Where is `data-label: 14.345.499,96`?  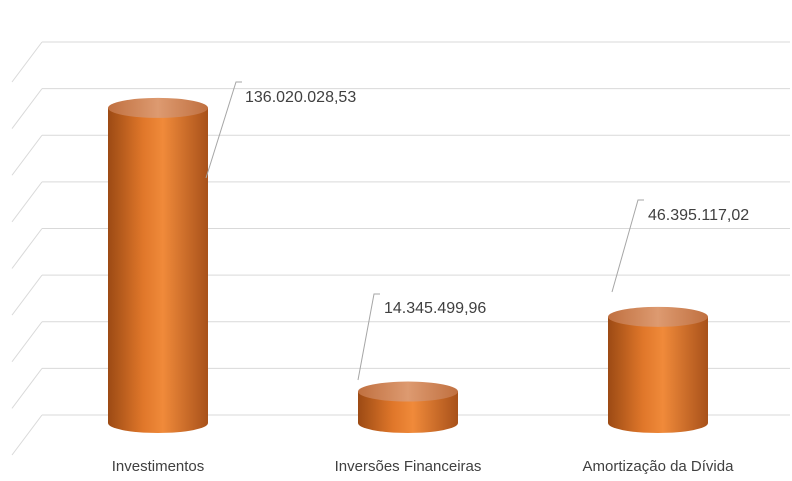
data-label: 14.345.499,96 is located at coordinates (435, 308).